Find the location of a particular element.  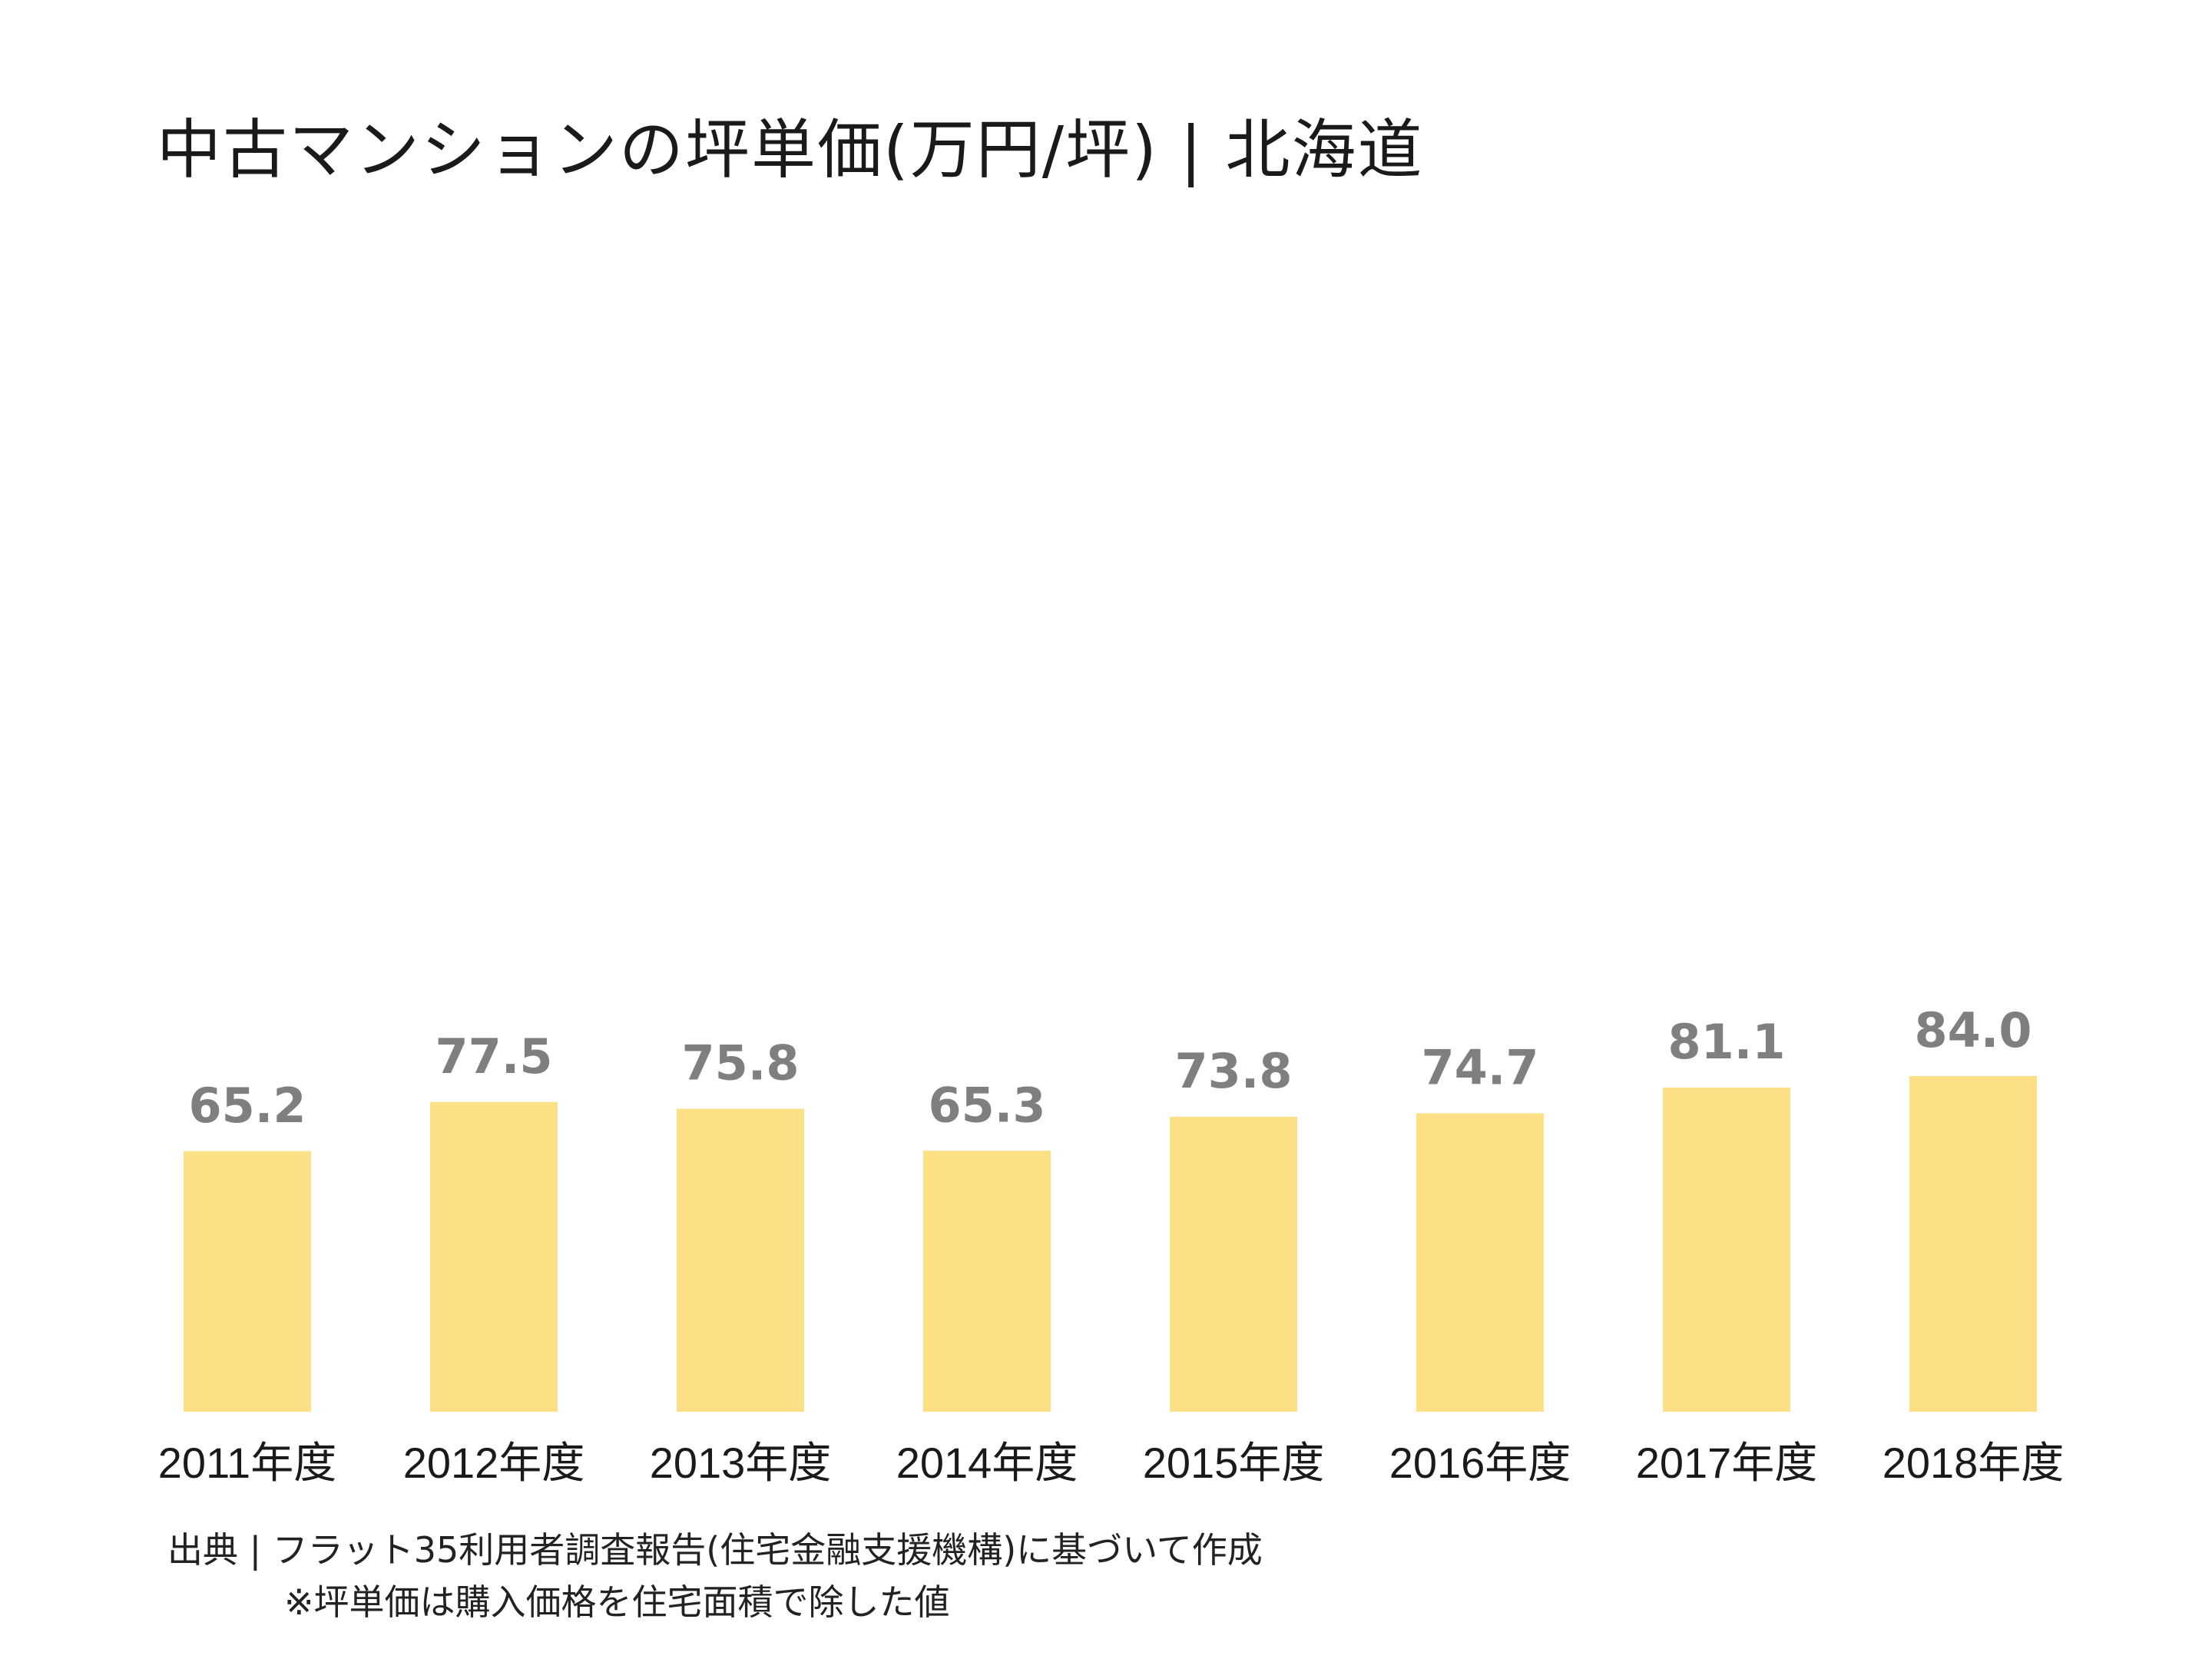

bar-2011年度 is located at coordinates (248, 1281).